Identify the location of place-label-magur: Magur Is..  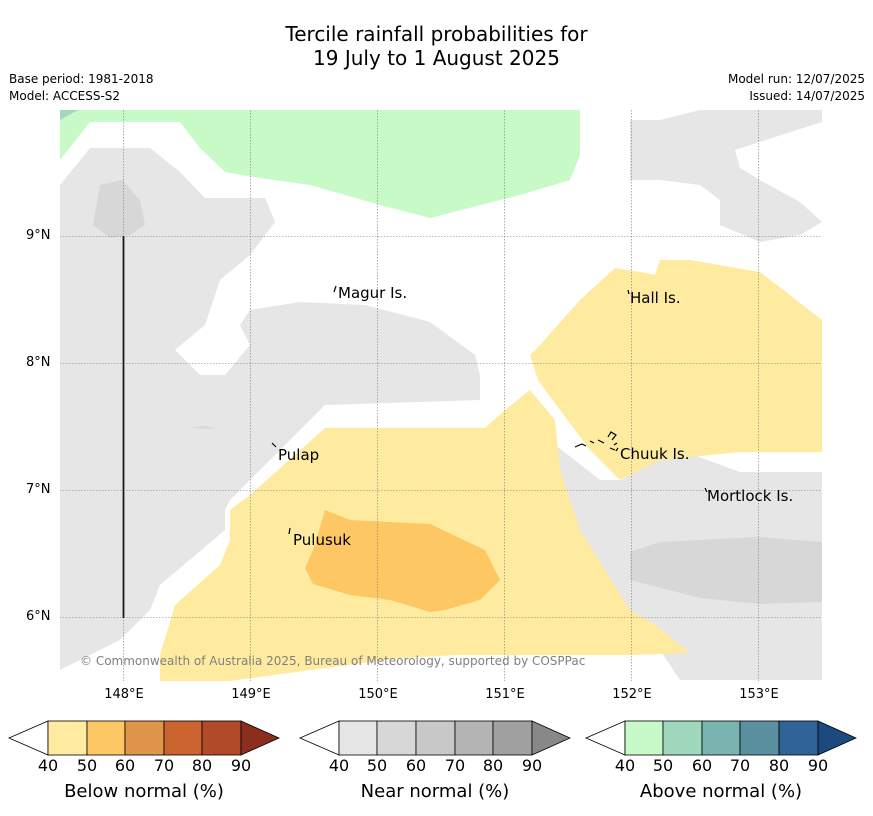
(373, 293).